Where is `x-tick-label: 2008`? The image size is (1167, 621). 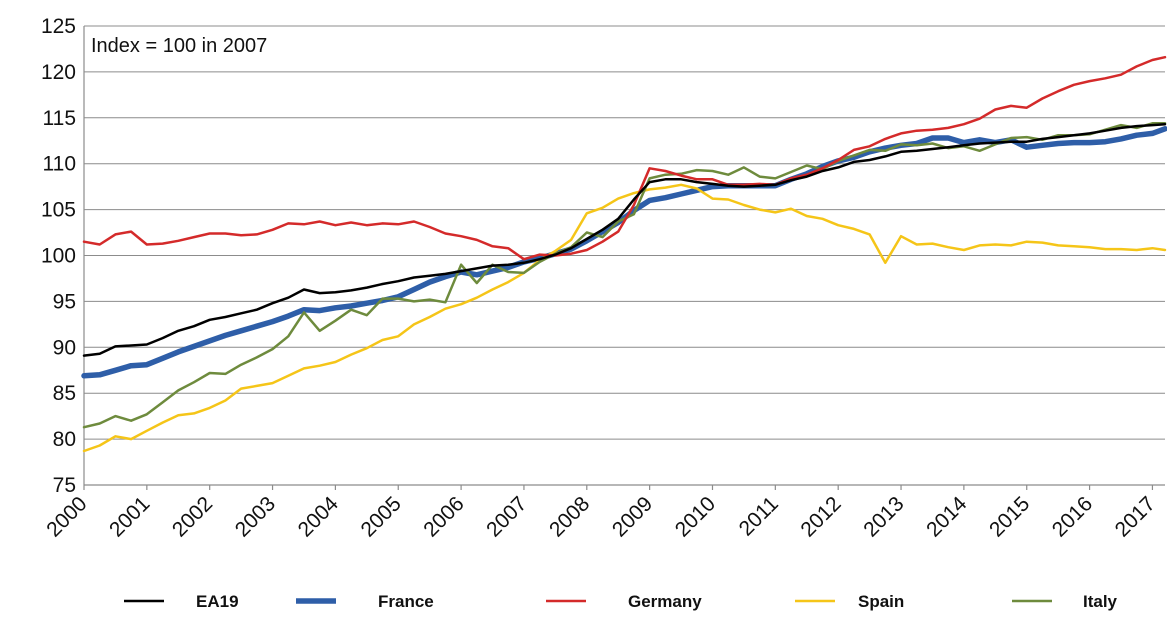
x-tick-label: 2008 is located at coordinates (569, 516).